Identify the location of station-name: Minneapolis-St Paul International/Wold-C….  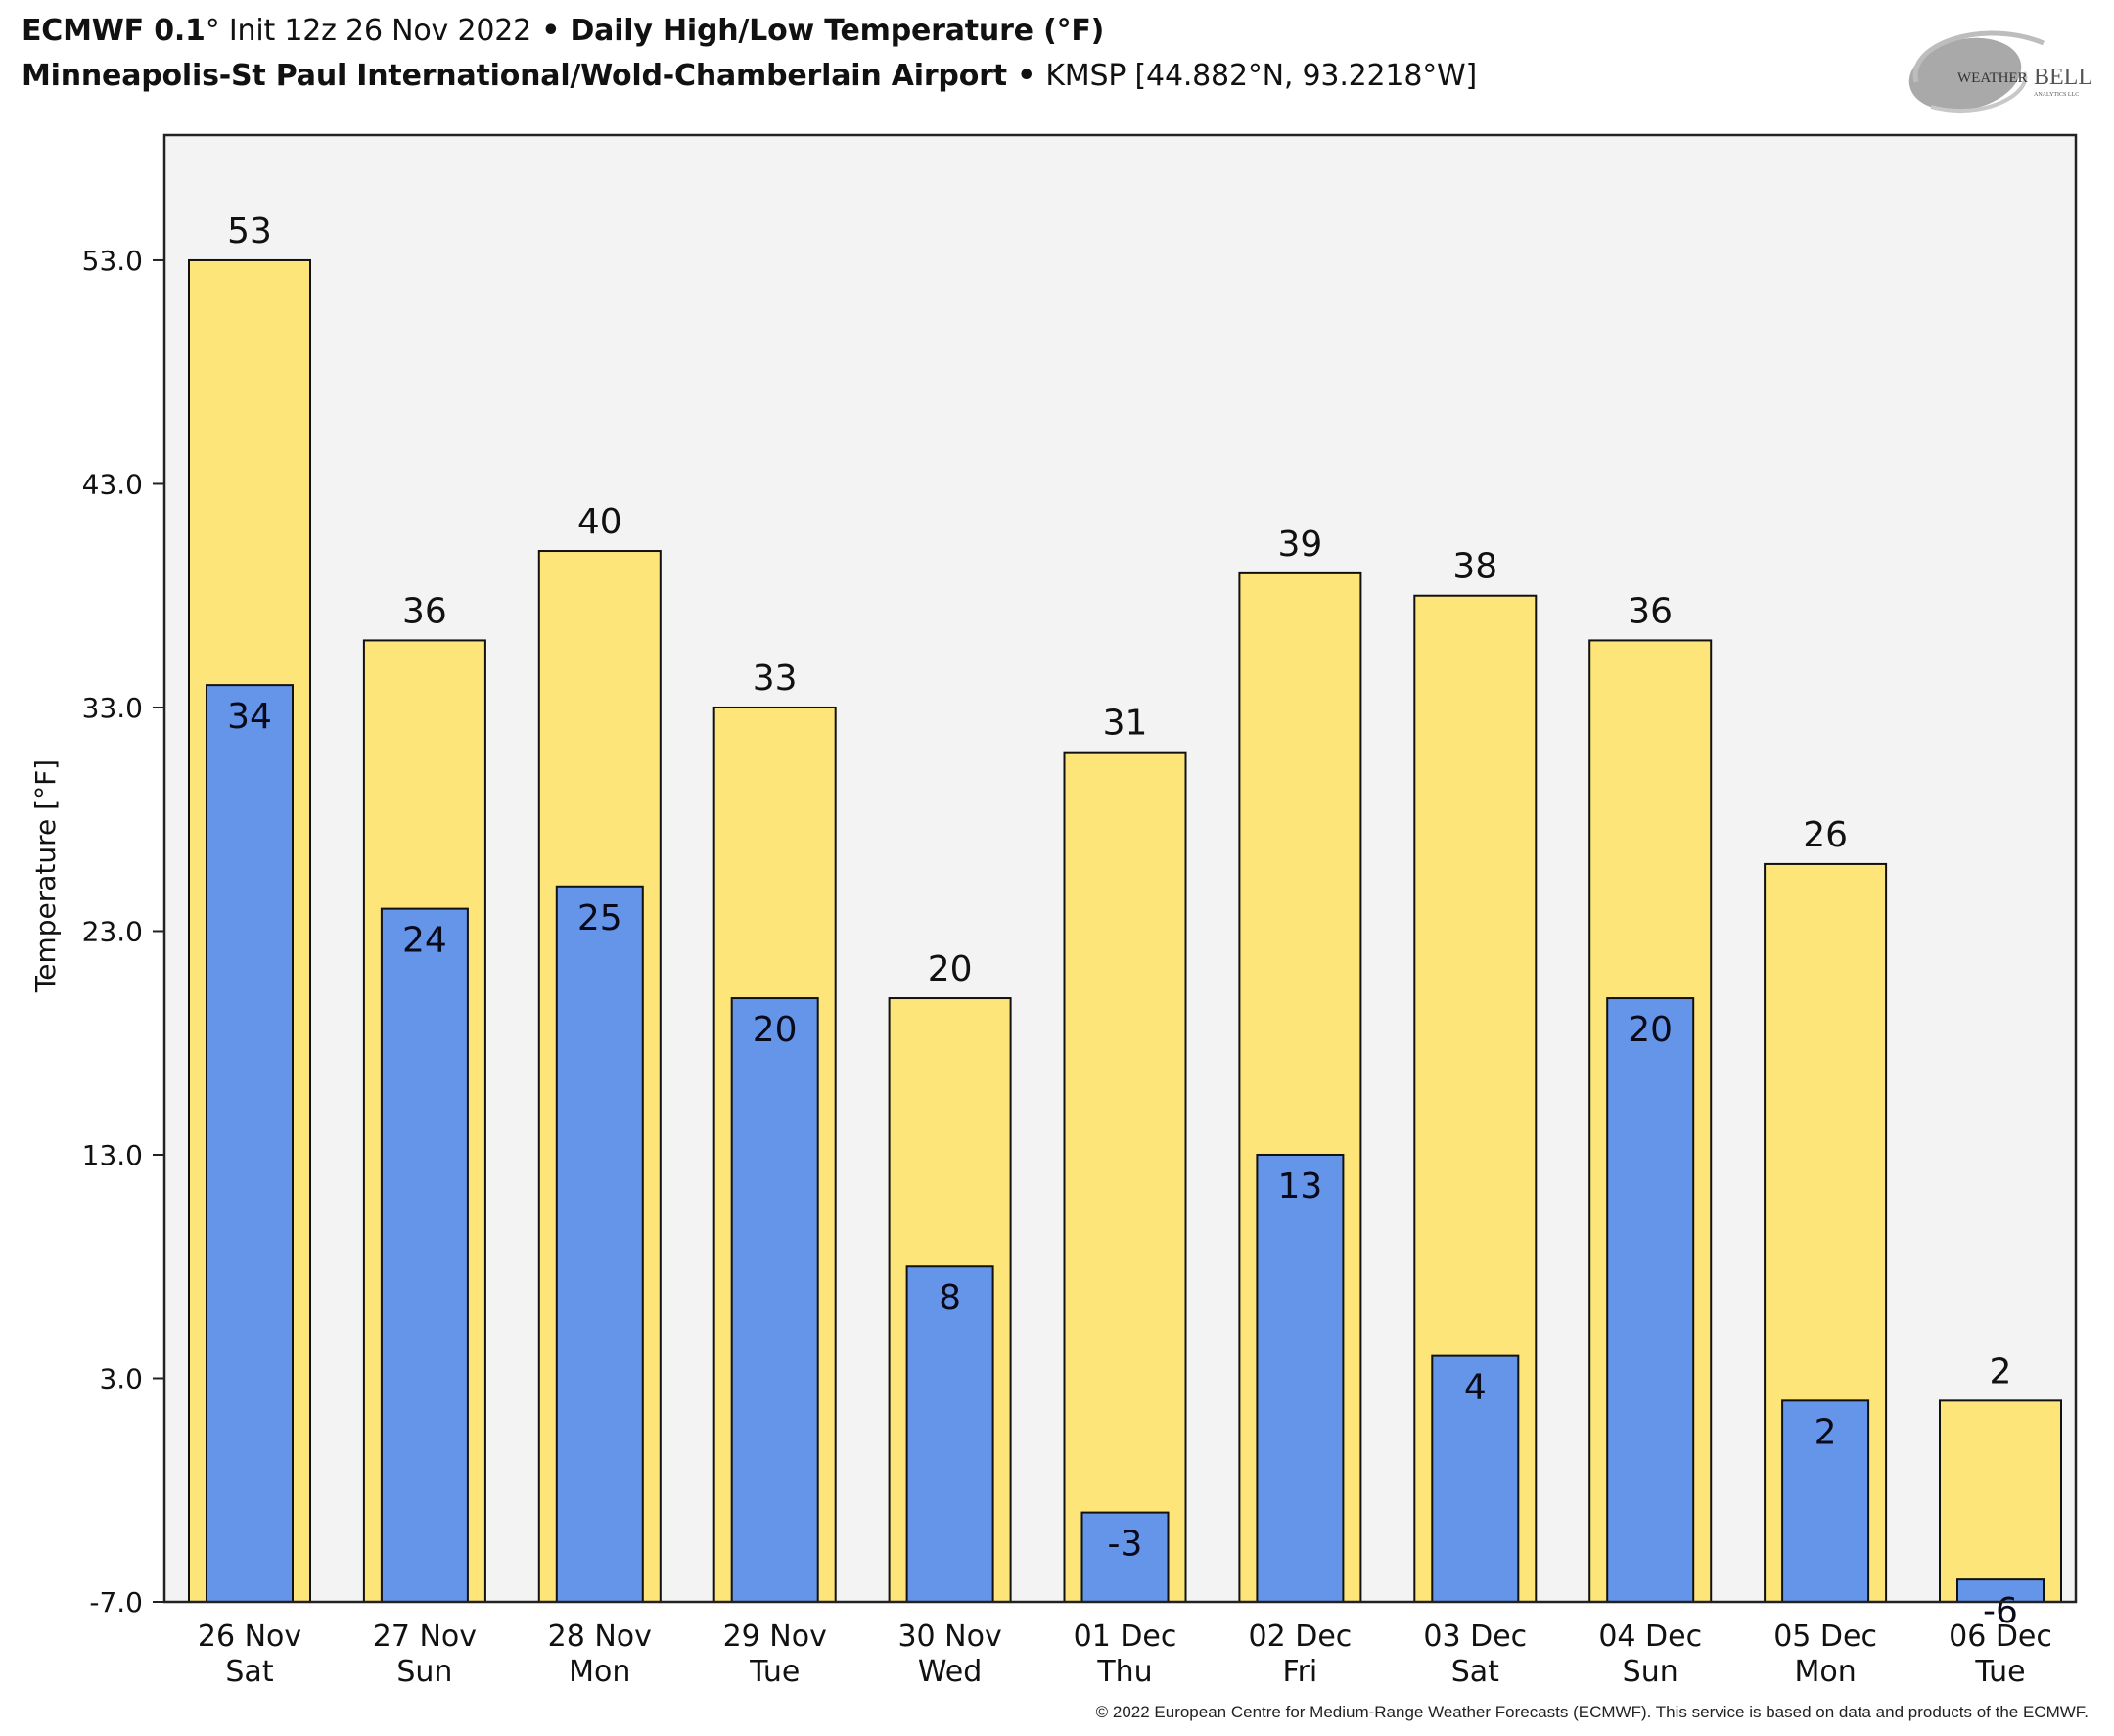
(515, 76).